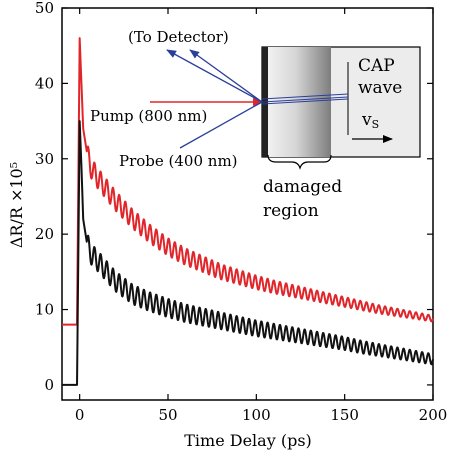 This screenshot has width=450, height=456. Describe the element at coordinates (302, 187) in the screenshot. I see `damaged-label: damaged` at that location.